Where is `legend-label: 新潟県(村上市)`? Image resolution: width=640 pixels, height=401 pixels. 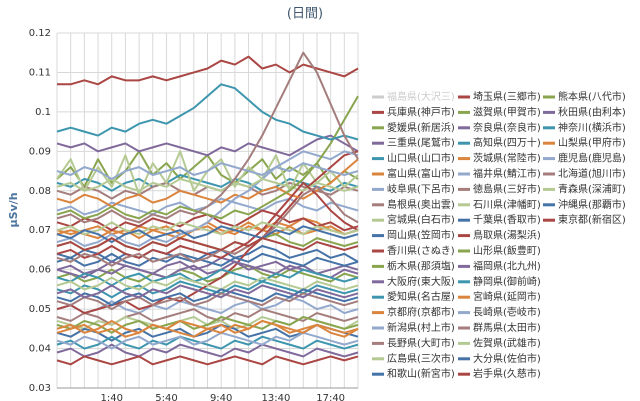
legend-label: 新潟県(村上市) is located at coordinates (421, 327).